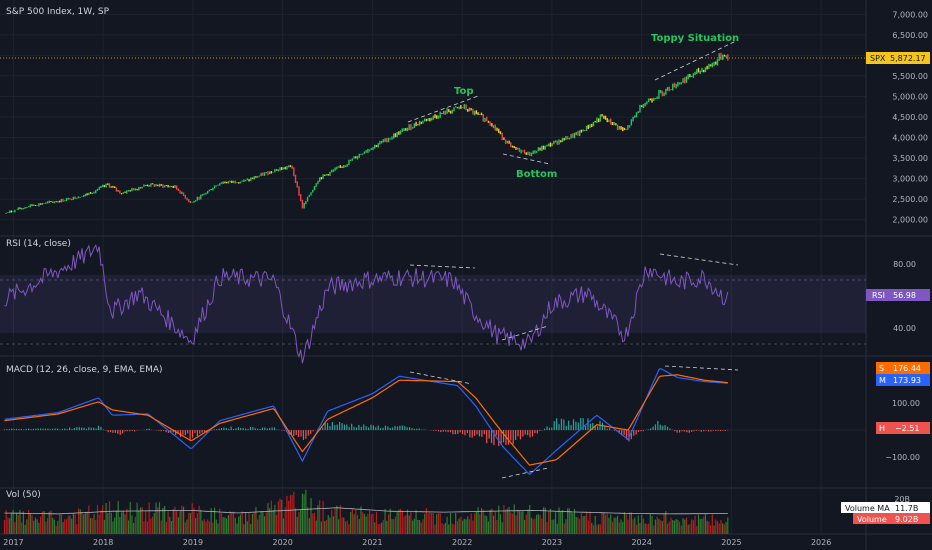 This screenshot has height=550, width=932. What do you see at coordinates (441, 378) in the screenshot?
I see `trendline-macd-top` at bounding box center [441, 378].